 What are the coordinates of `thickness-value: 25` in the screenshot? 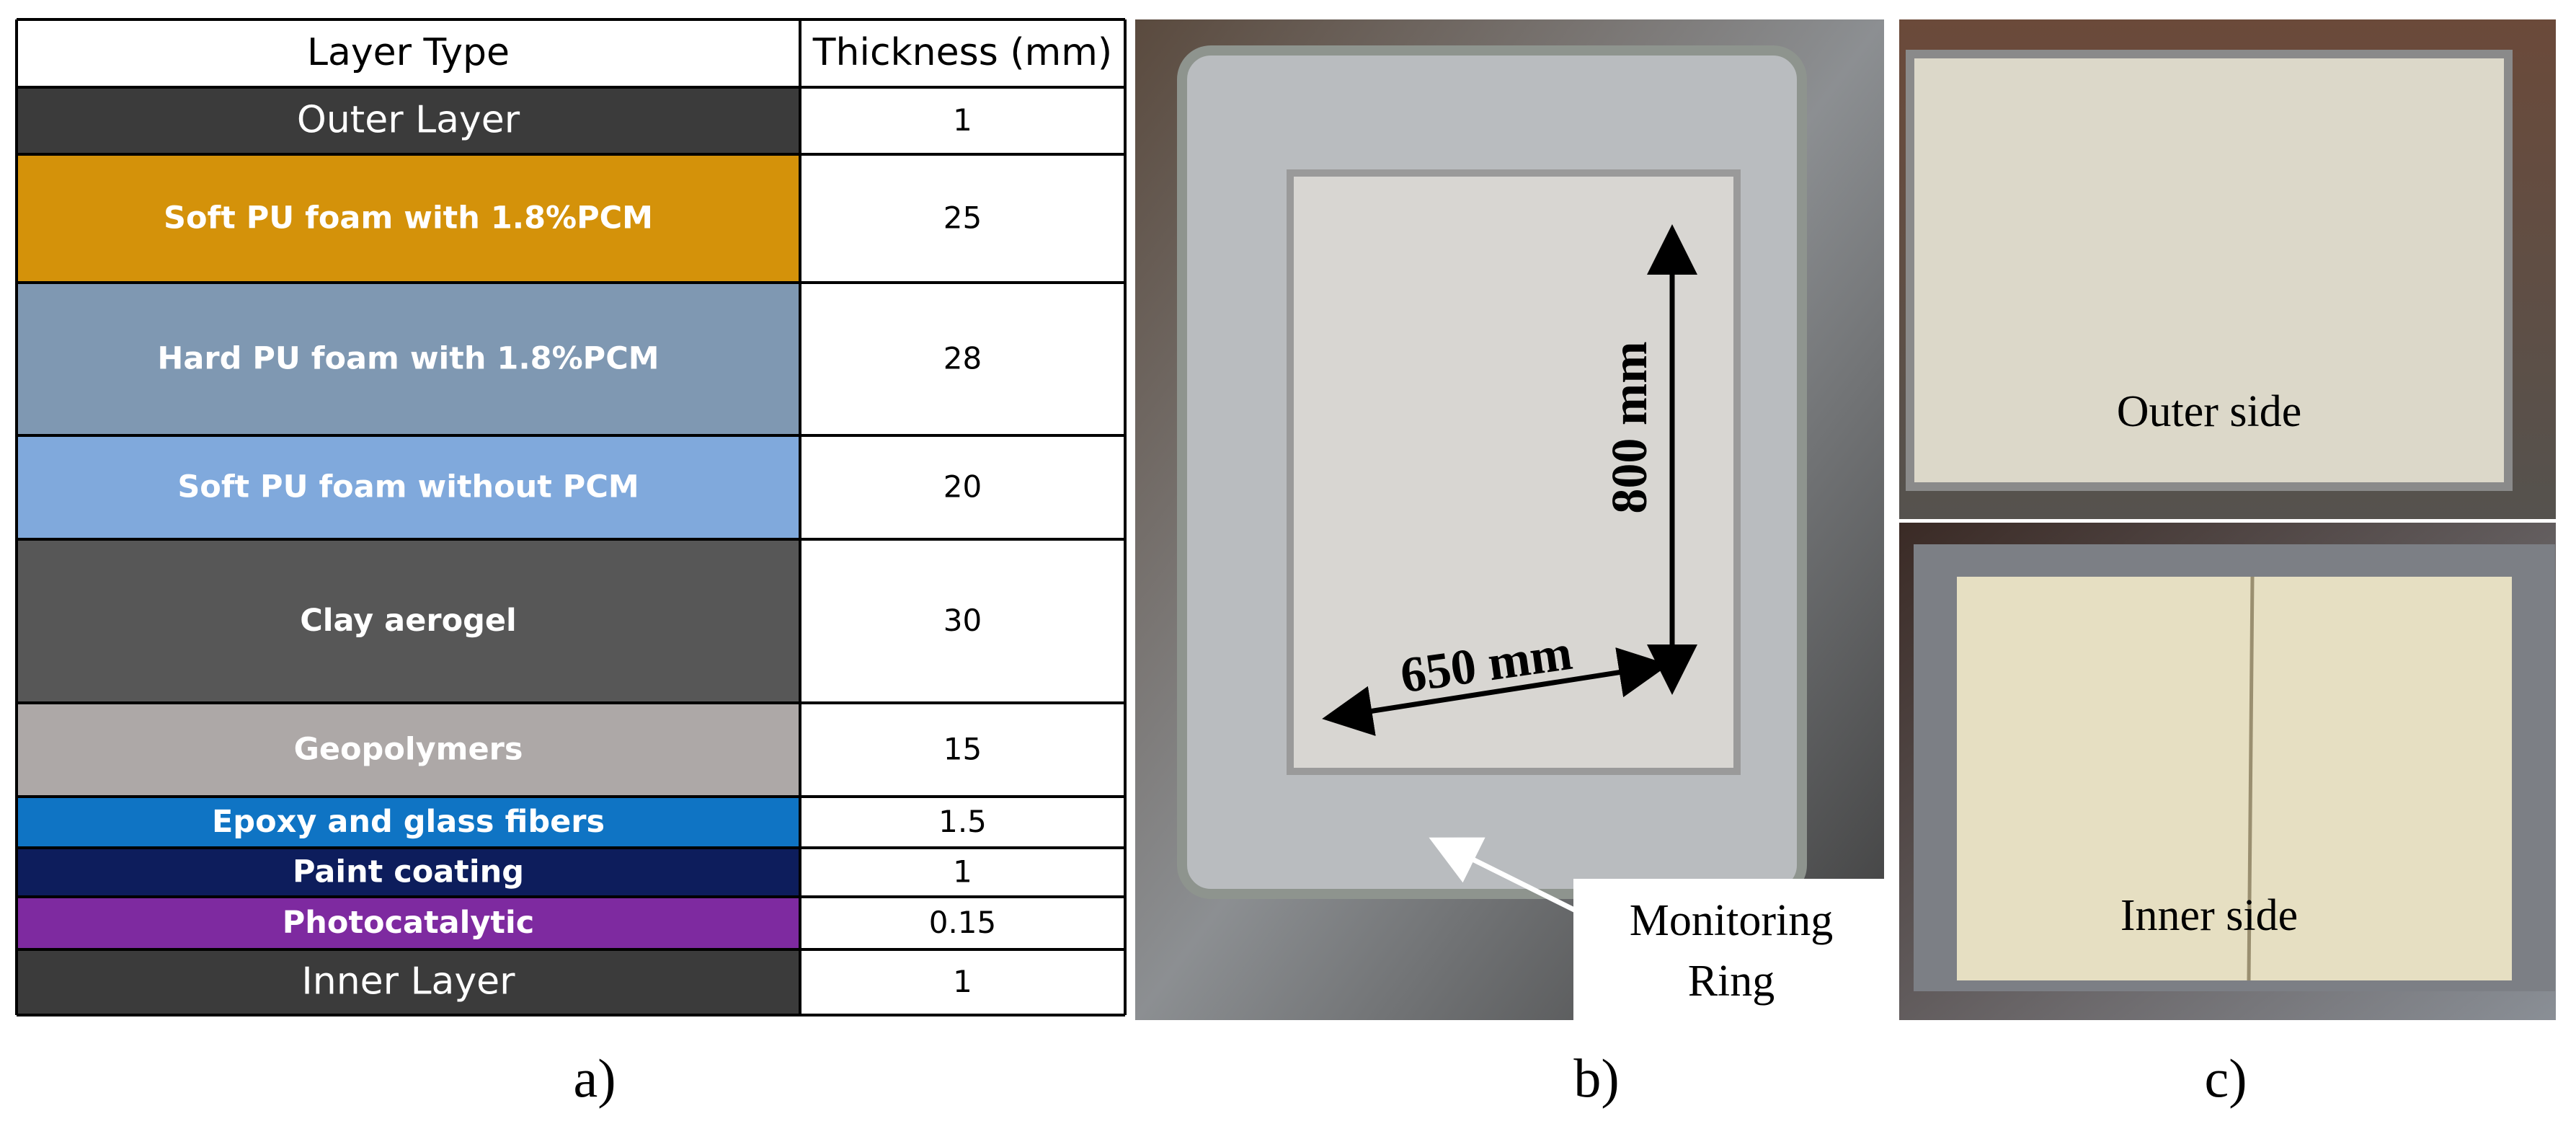 It's located at (962, 218).